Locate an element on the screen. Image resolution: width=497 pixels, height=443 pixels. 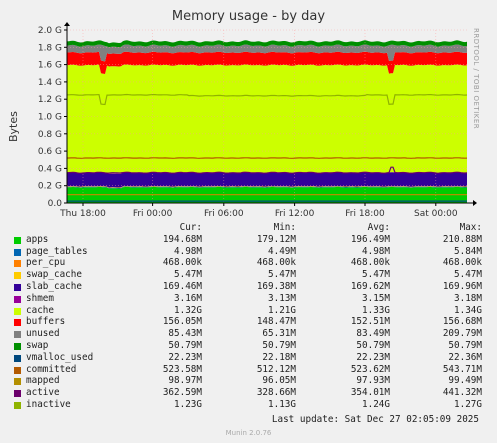
legend-min: 328.66M is located at coordinates (276, 393).